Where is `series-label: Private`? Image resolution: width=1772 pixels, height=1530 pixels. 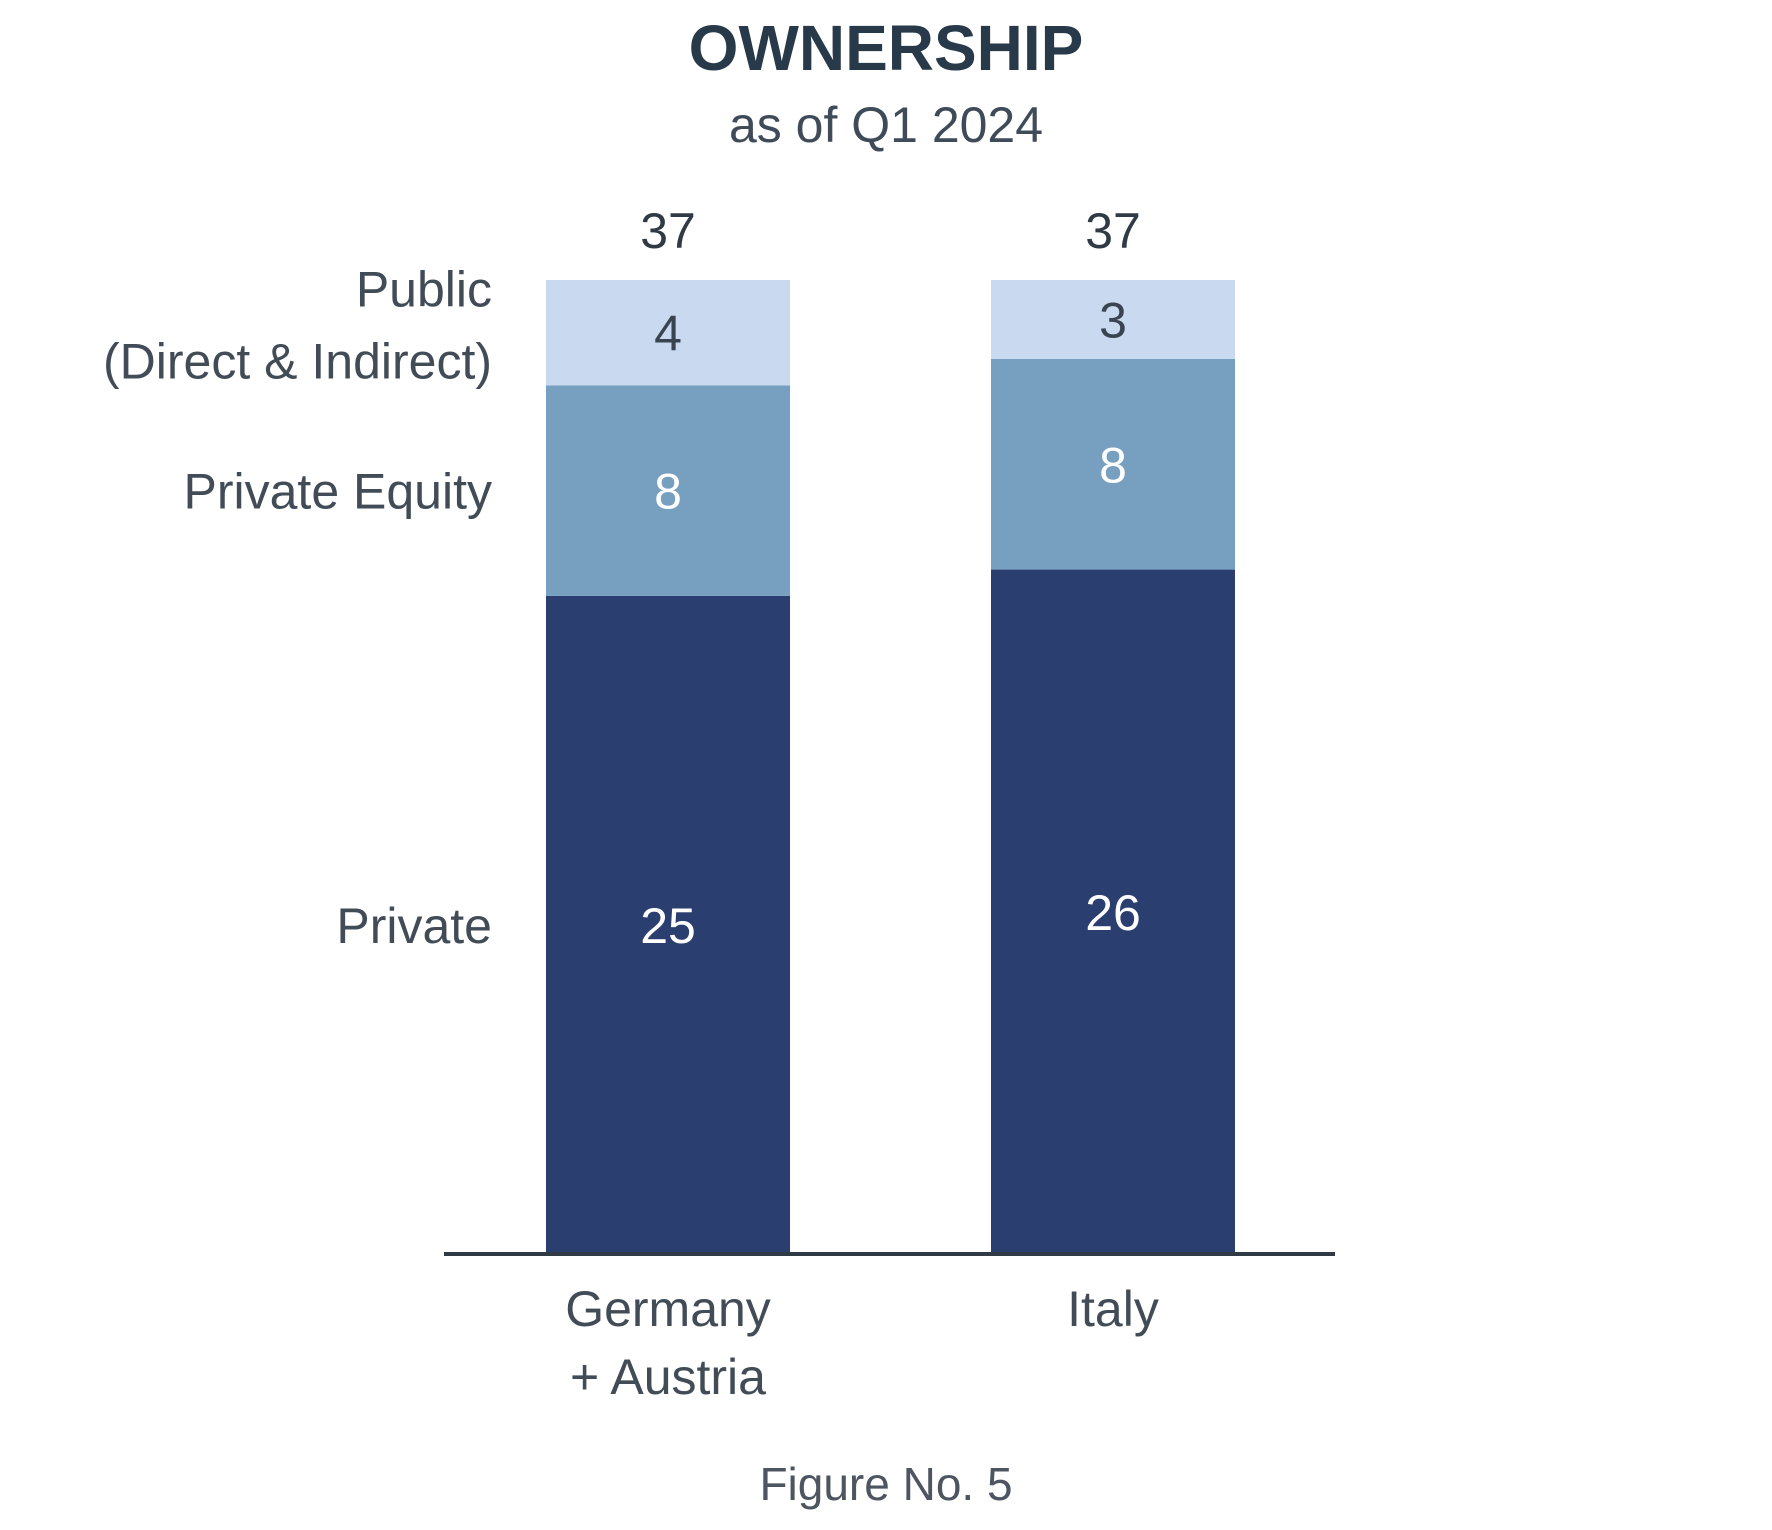
series-label: Private is located at coordinates (414, 926).